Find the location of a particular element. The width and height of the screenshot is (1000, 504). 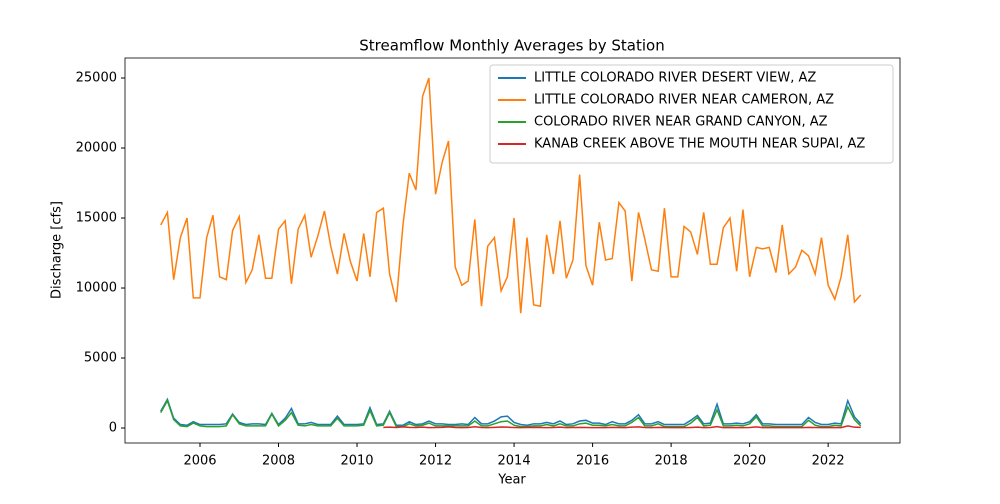

x-tick-label: 2014 is located at coordinates (514, 461).